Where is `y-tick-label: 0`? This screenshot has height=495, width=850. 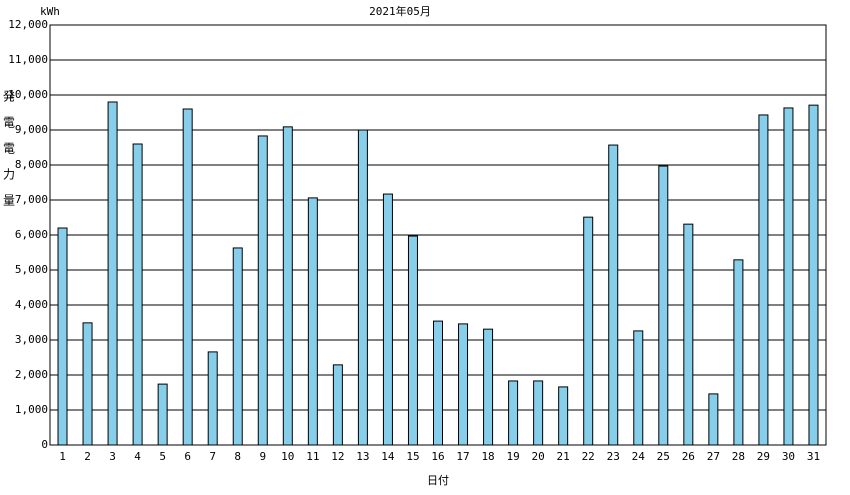 y-tick-label: 0 is located at coordinates (44, 444).